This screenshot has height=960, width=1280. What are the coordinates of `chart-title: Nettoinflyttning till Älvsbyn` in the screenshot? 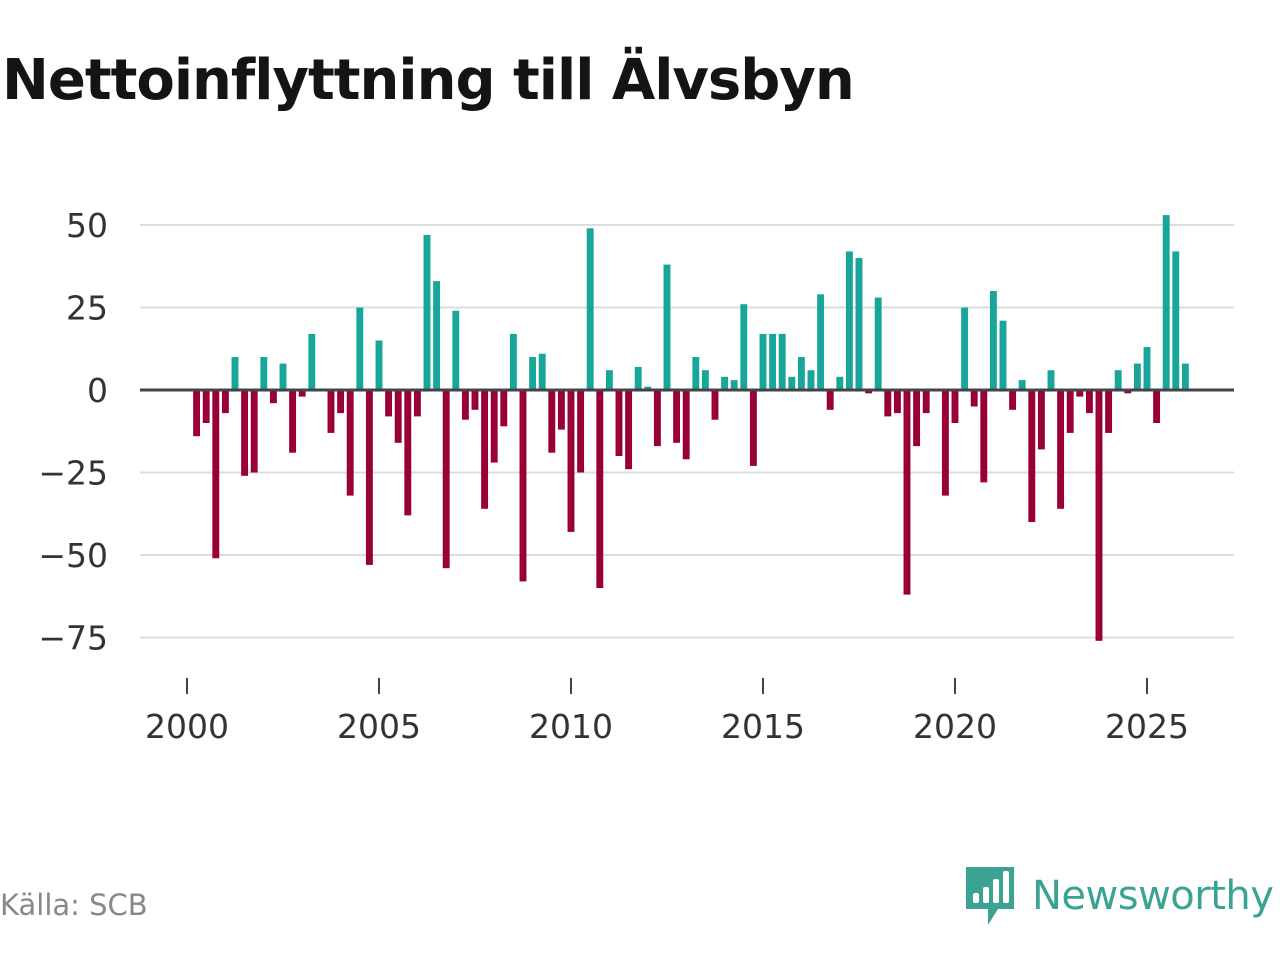 It's located at (428, 80).